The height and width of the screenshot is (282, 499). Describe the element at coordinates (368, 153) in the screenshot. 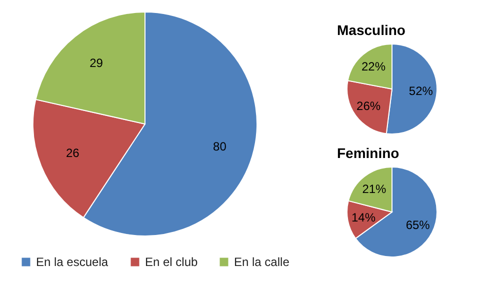

I see `chart-title: Feminino` at that location.